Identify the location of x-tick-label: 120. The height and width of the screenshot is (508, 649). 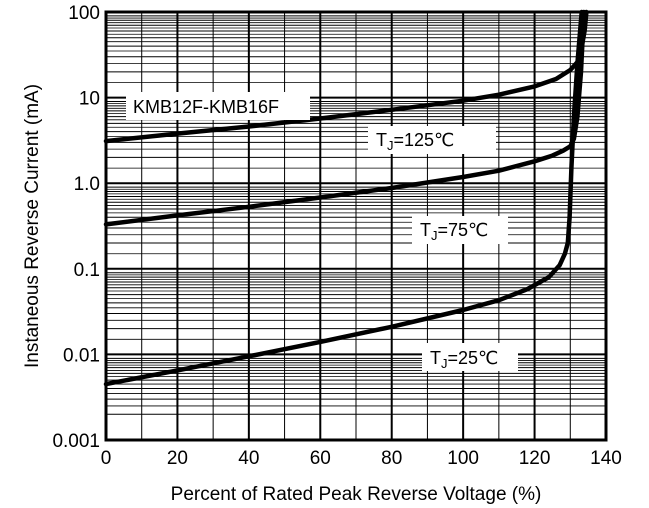
(535, 458).